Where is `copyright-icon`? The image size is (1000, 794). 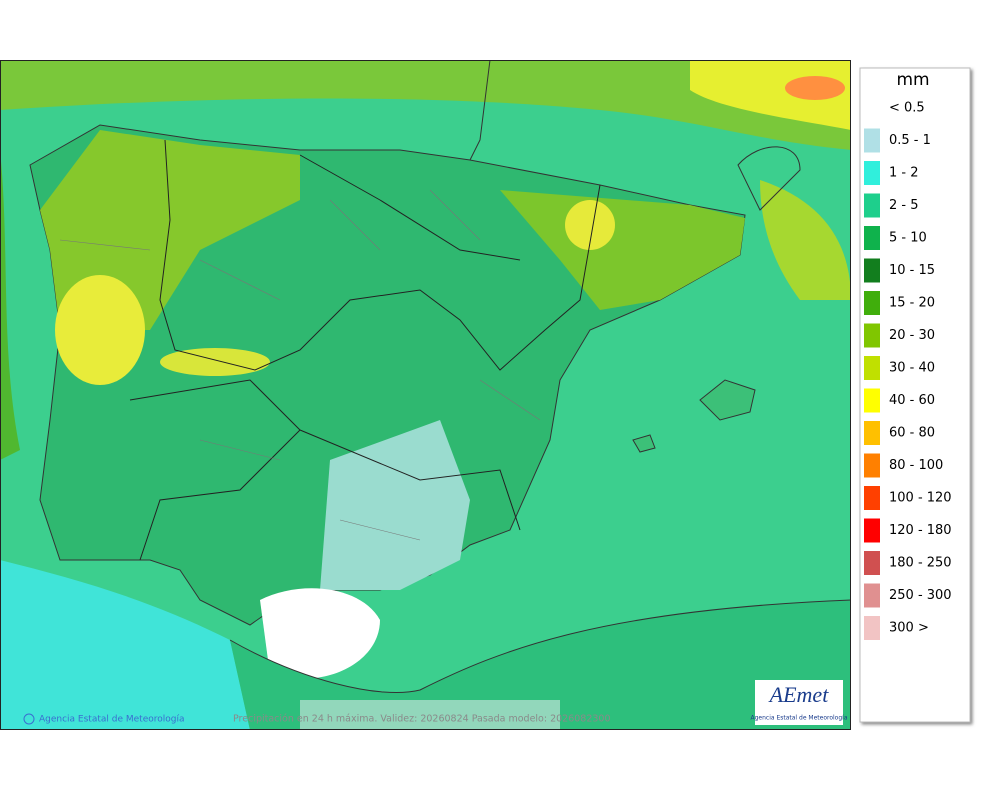 copyright-icon is located at coordinates (29, 719).